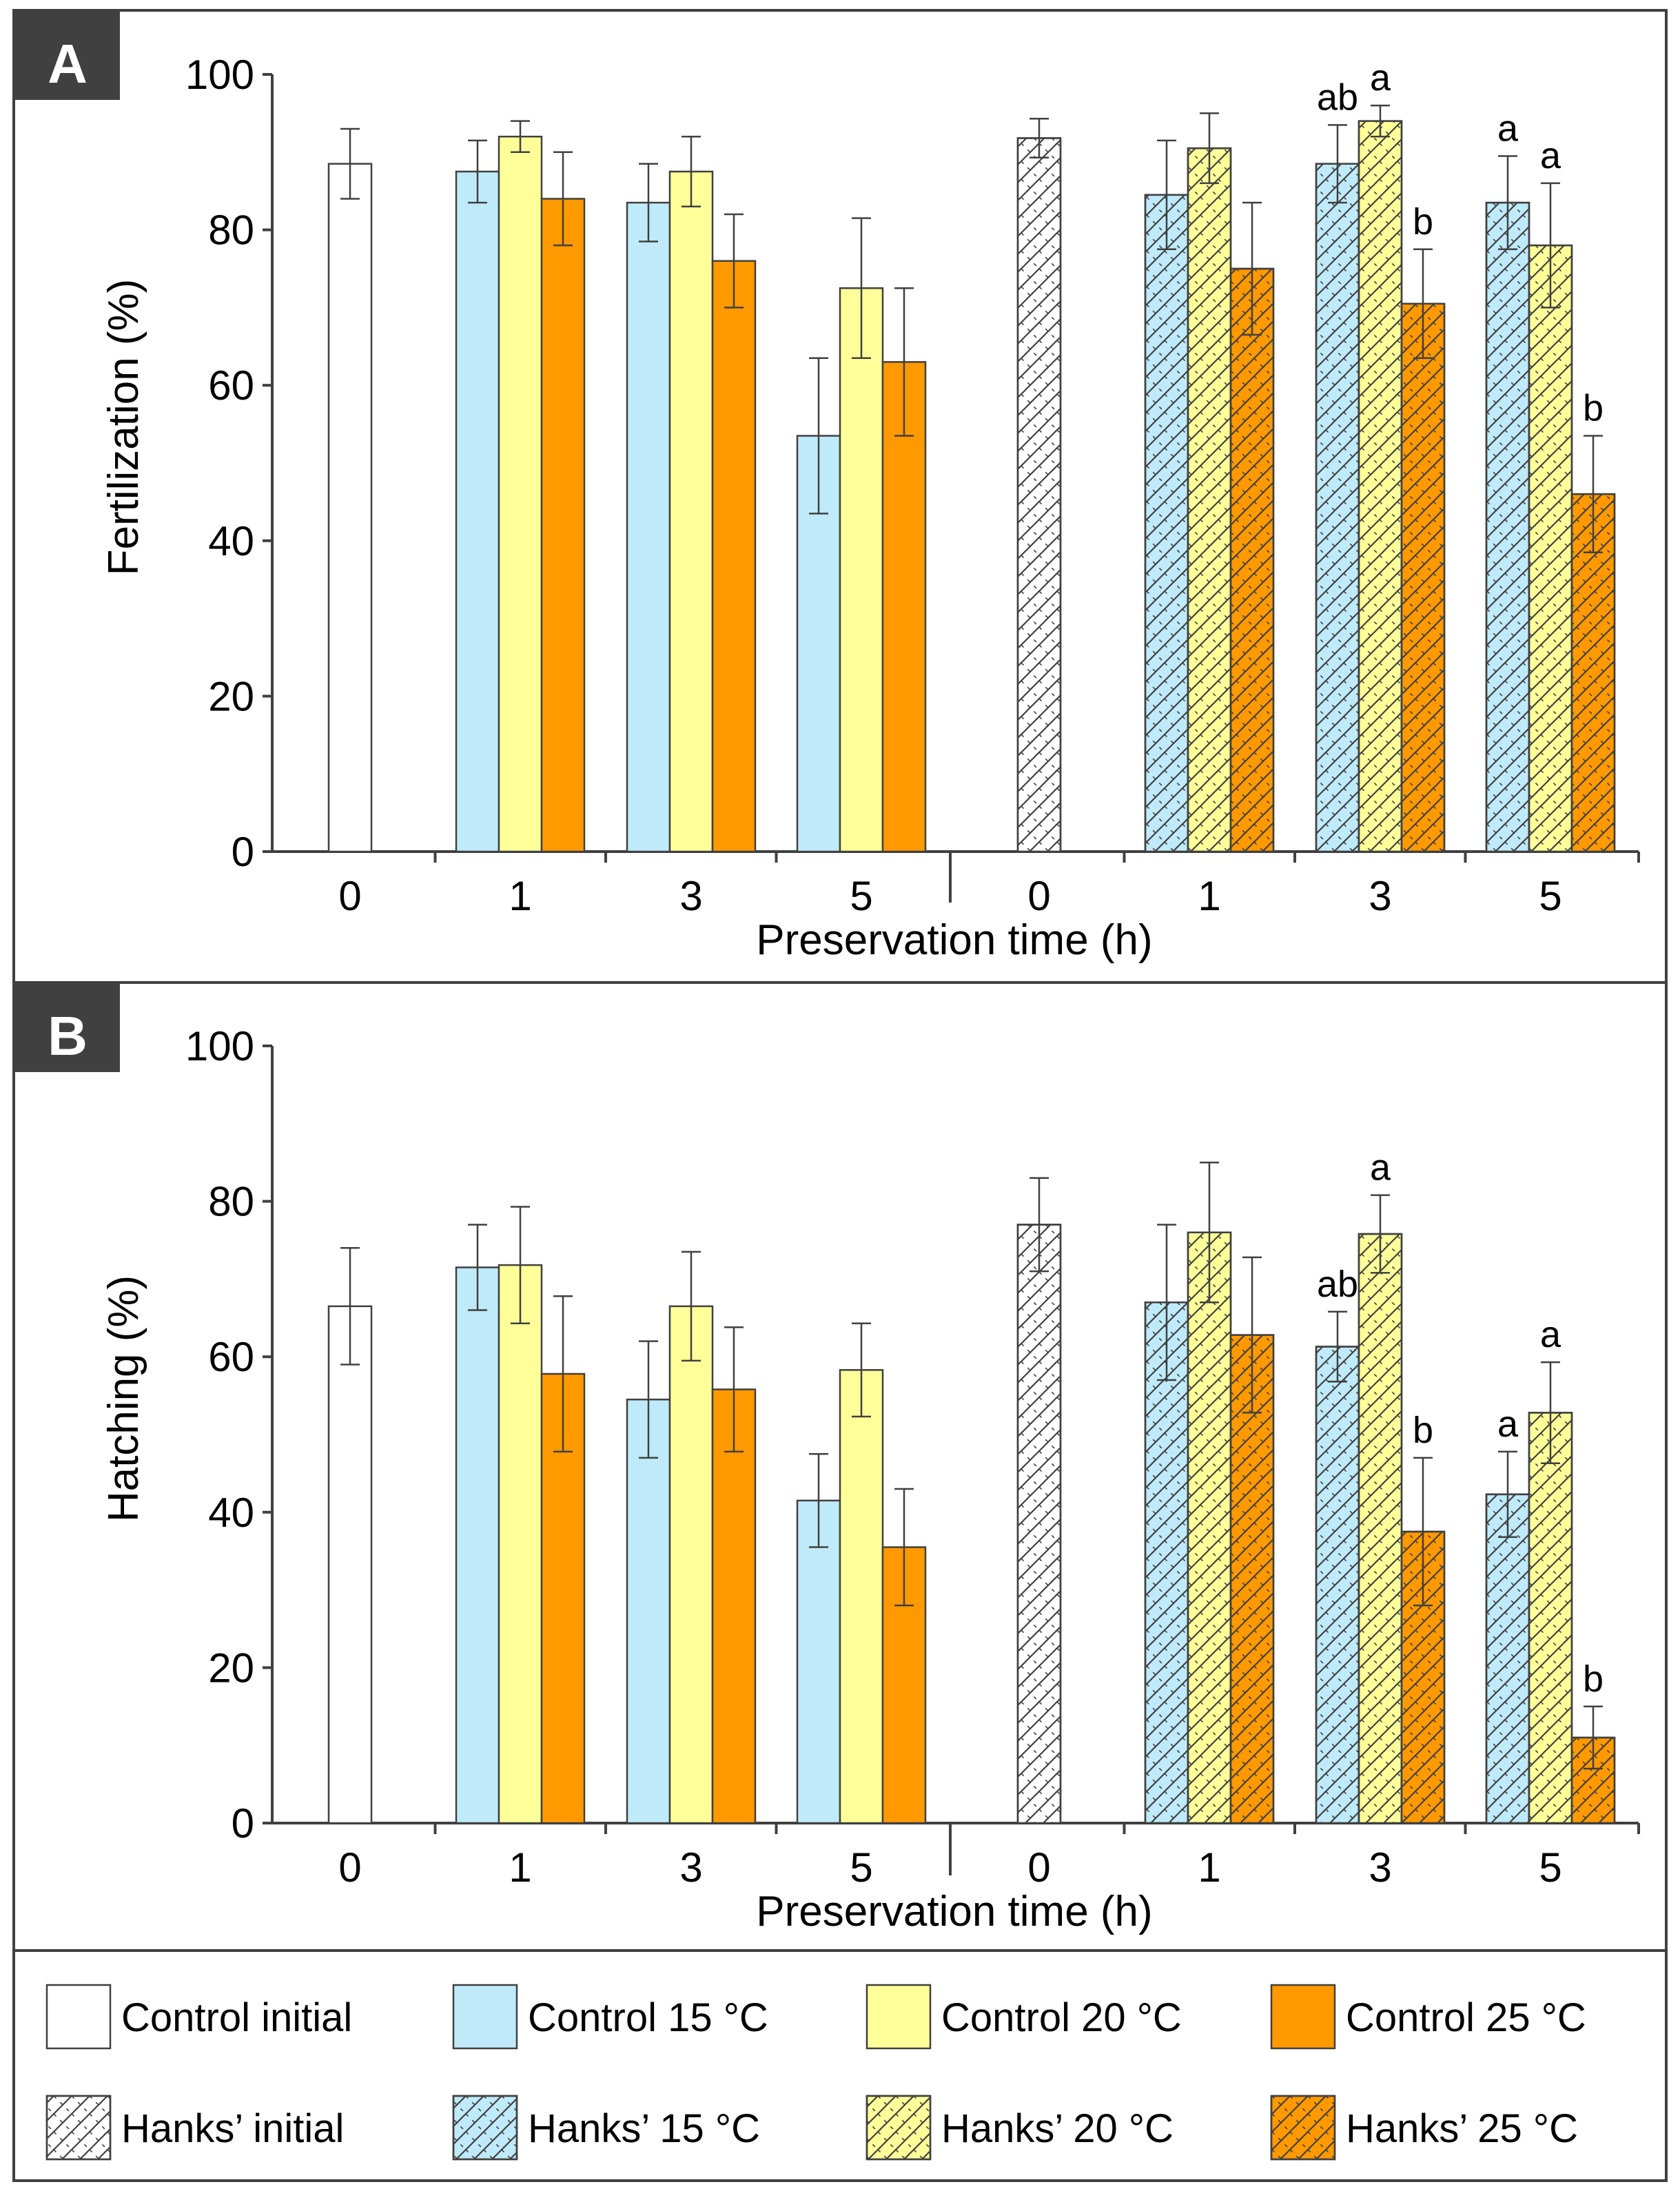 The image size is (1680, 2191). Describe the element at coordinates (68, 63) in the screenshot. I see `panel-label: A` at that location.